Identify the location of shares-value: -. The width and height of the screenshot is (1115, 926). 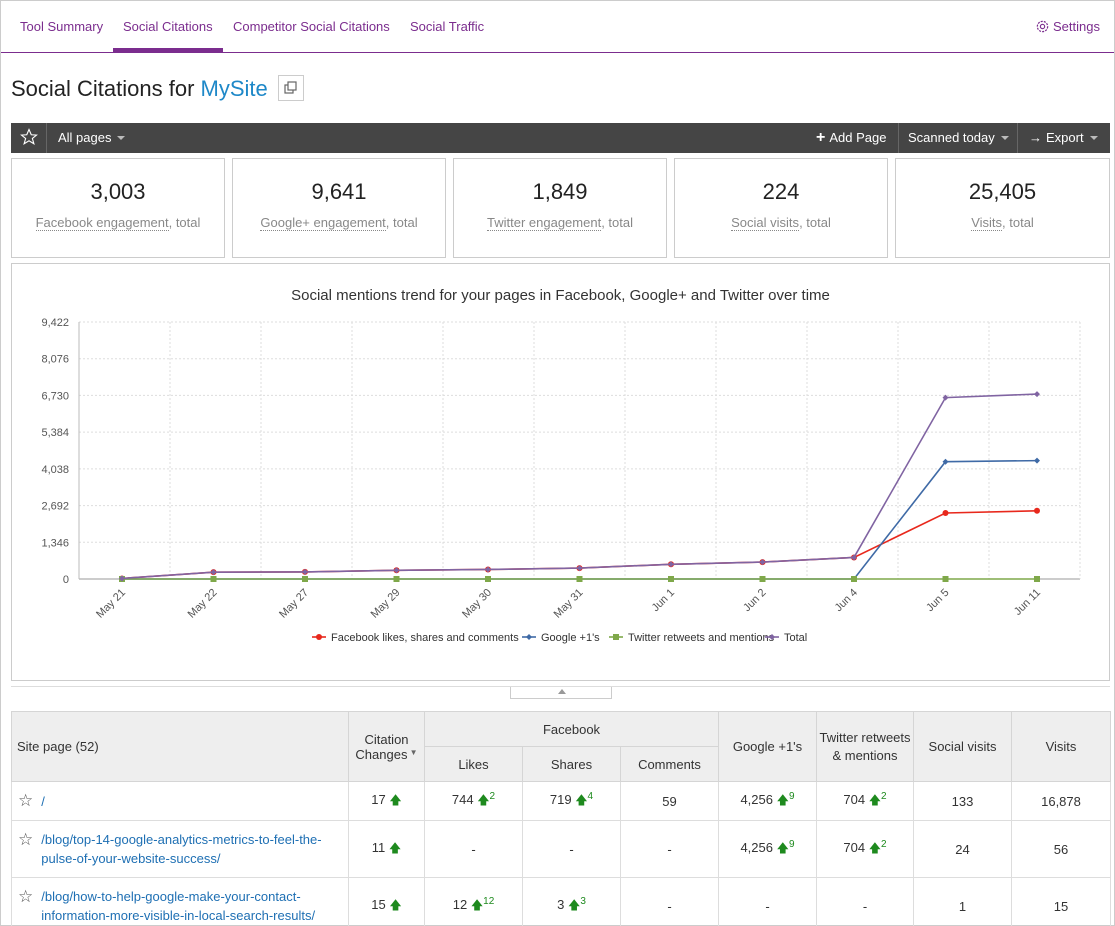
(571, 849).